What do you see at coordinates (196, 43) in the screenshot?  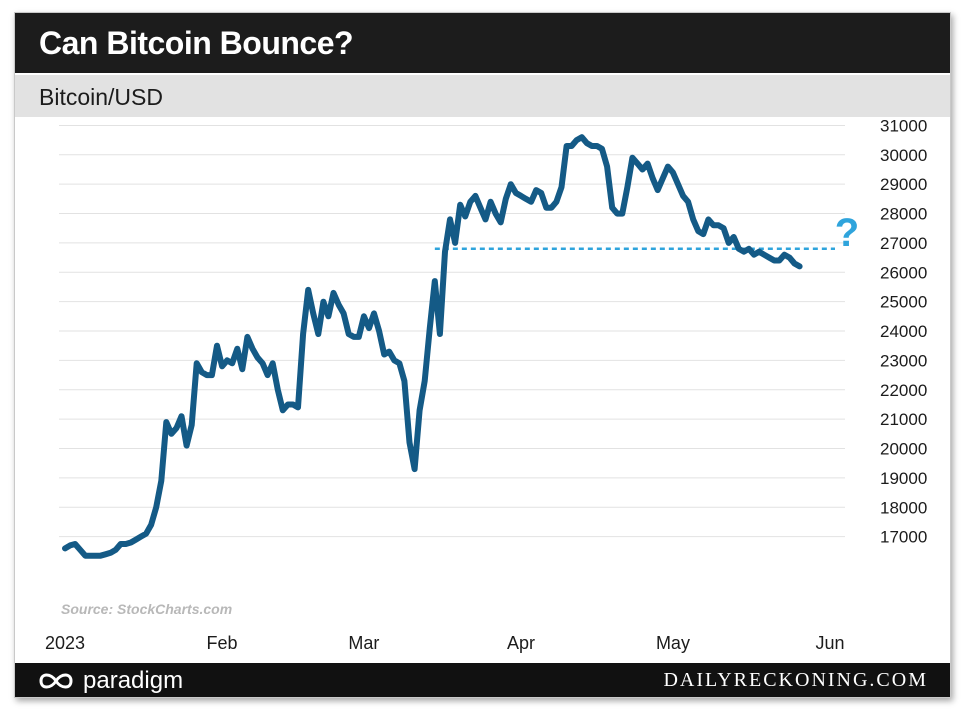 I see `chart-title: Can Bitcoin Bounce?` at bounding box center [196, 43].